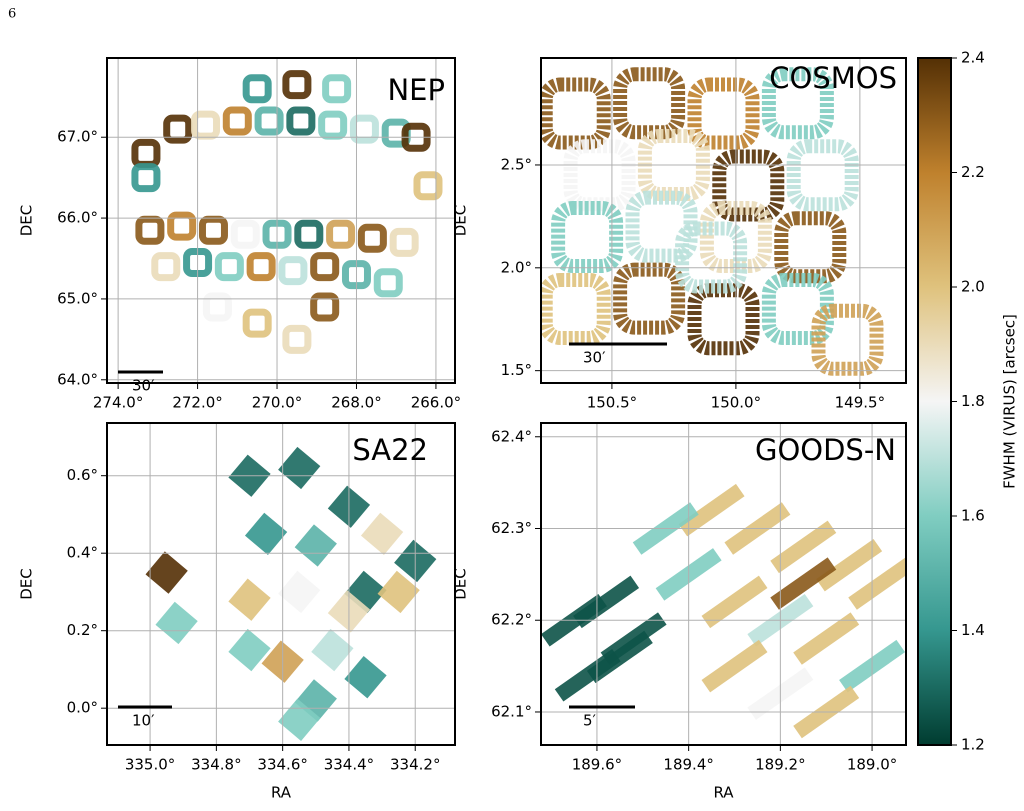 This screenshot has height=811, width=1024. What do you see at coordinates (516, 164) in the screenshot?
I see `y-tick-label: 2.5°` at bounding box center [516, 164].